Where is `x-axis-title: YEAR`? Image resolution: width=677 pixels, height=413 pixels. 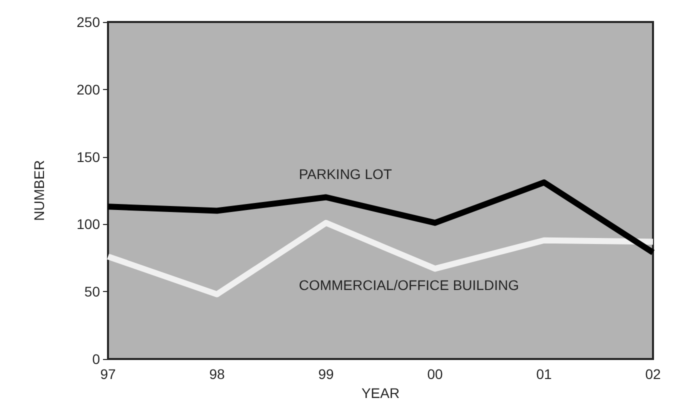 x-axis-title: YEAR is located at coordinates (380, 392).